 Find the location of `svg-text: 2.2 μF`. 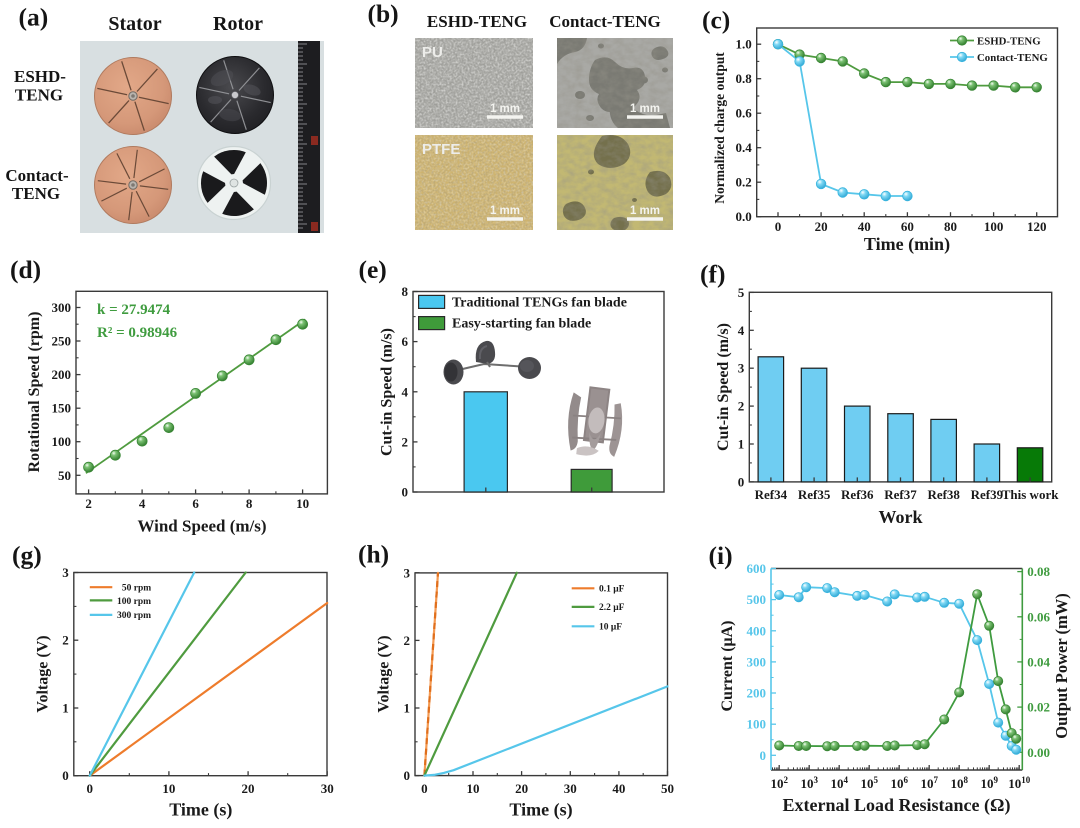

svg-text: 2.2 μF is located at coordinates (612, 608).